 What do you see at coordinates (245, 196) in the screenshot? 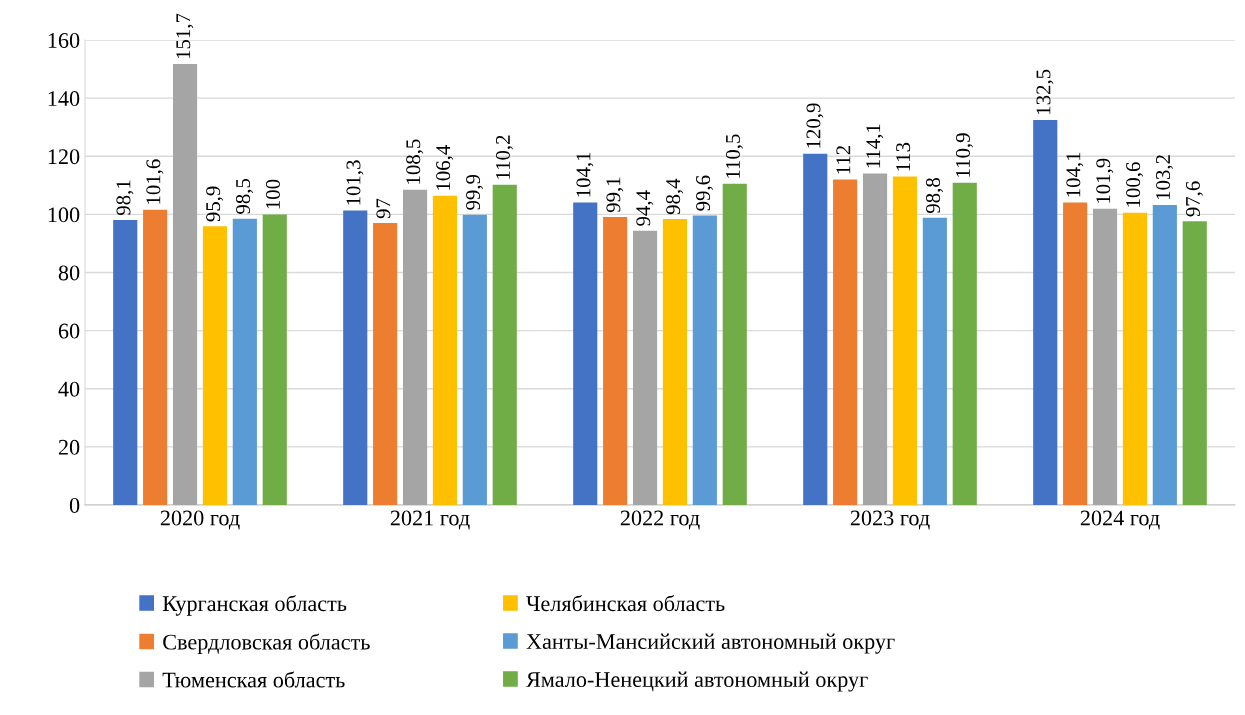
I see `data-label: 98,5` at bounding box center [245, 196].